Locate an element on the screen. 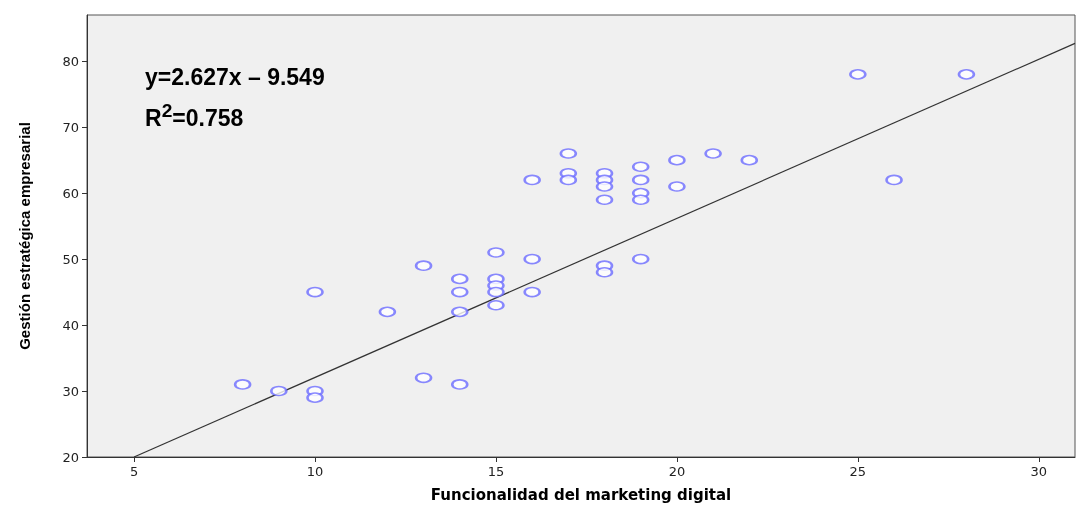 The width and height of the screenshot is (1077, 507). x-tick-label: 5 is located at coordinates (134, 471).